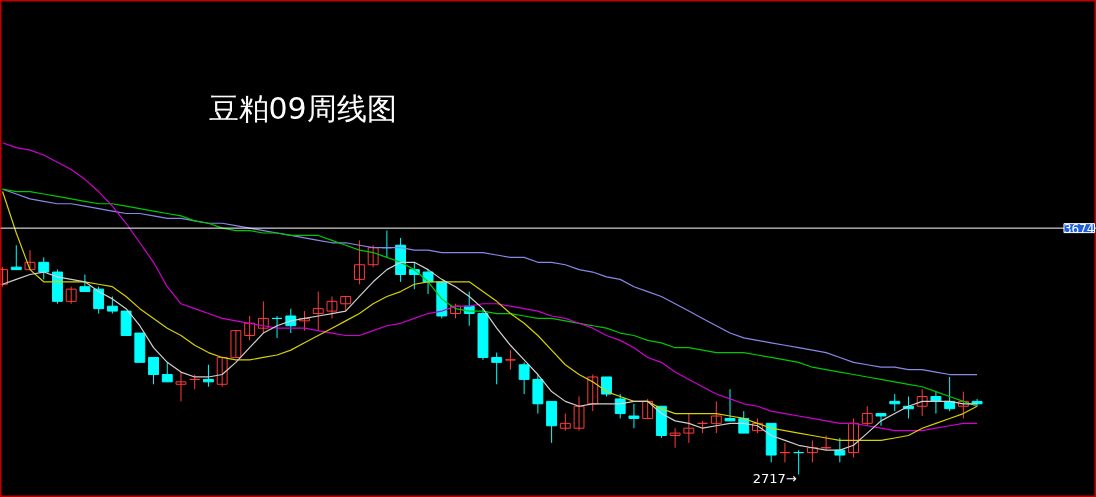 The width and height of the screenshot is (1096, 497). What do you see at coordinates (774, 479) in the screenshot?
I see `annotation: 2717→` at bounding box center [774, 479].